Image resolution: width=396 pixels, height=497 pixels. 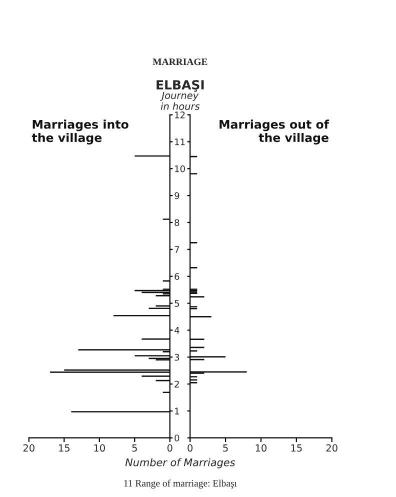 I want to click on y-tick-label: 1, so click(x=177, y=411).